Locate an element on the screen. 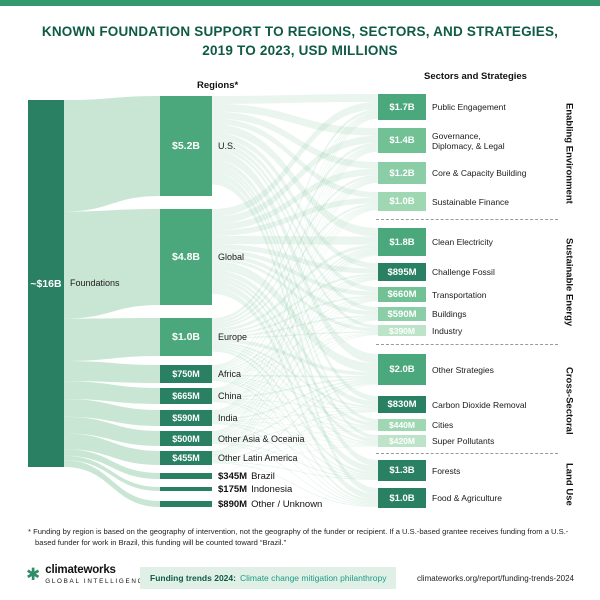  sector-value: $660M is located at coordinates (402, 294).